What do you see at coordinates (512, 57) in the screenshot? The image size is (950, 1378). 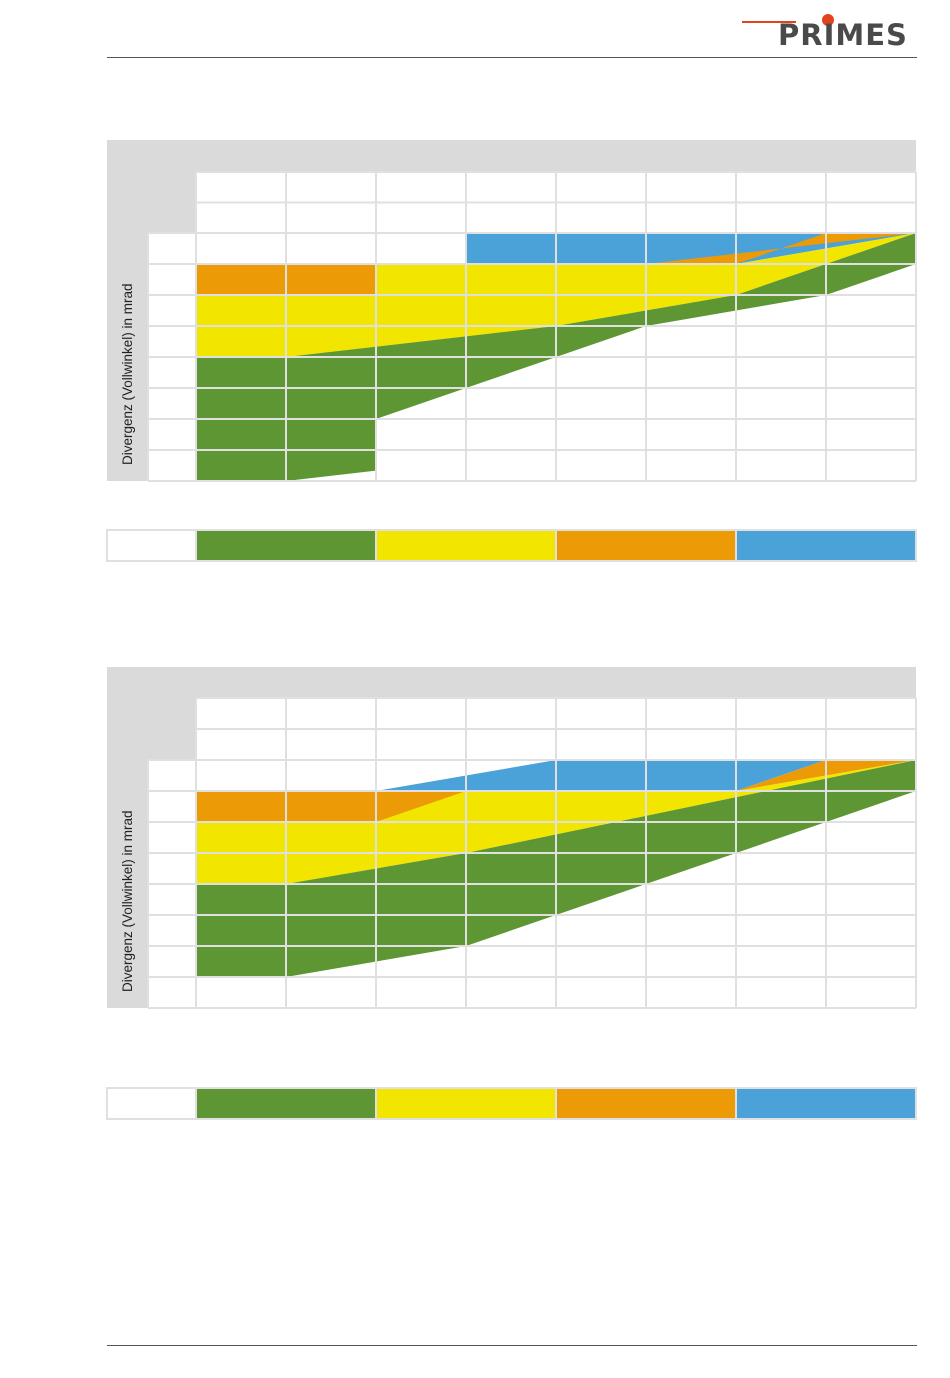 I see `header-rule` at bounding box center [512, 57].